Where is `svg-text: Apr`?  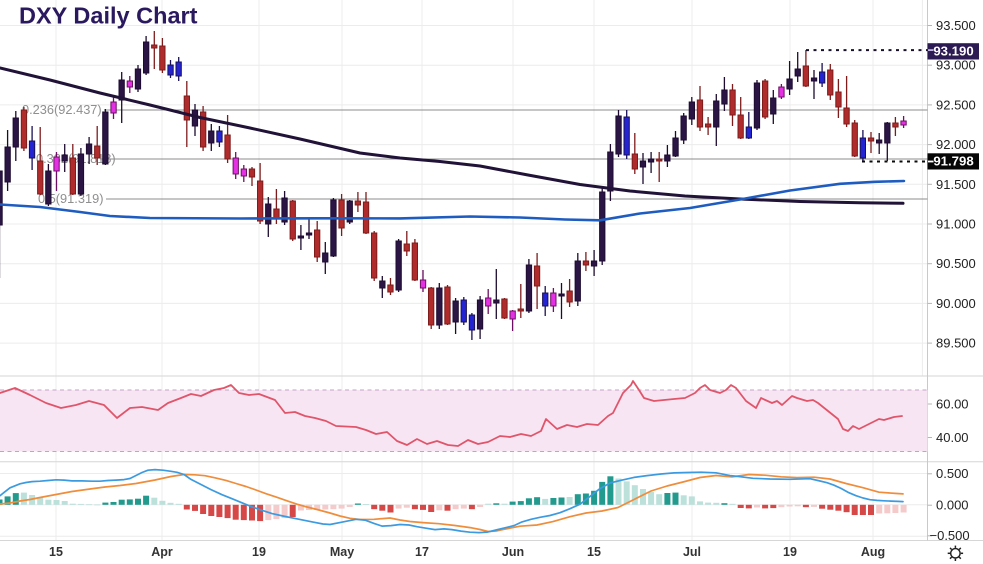 svg-text: Apr is located at coordinates (162, 552).